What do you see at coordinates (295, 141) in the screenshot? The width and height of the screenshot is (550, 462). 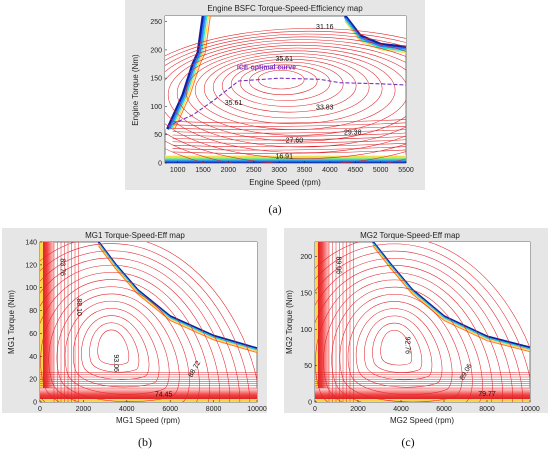 I see `contour-label: 27.60` at bounding box center [295, 141].